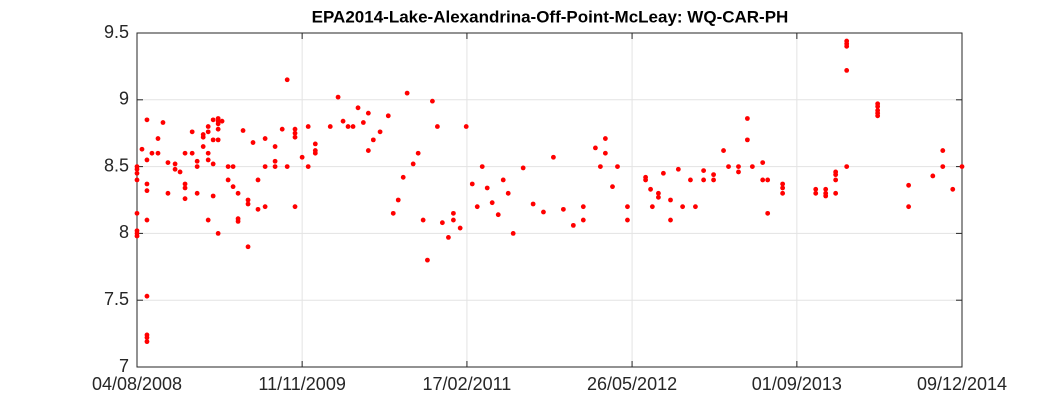  What do you see at coordinates (962, 384) in the screenshot?
I see `x-tick-label: 09/12/2014` at bounding box center [962, 384].